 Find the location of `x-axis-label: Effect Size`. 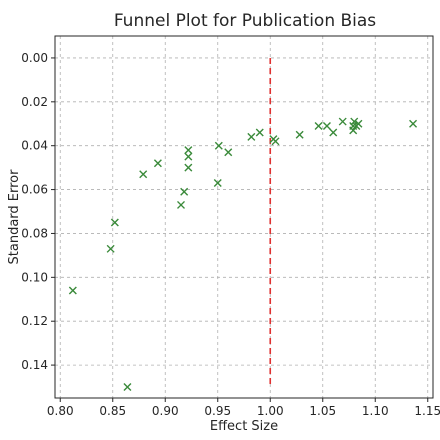

x-axis-label: Effect Size is located at coordinates (244, 426).